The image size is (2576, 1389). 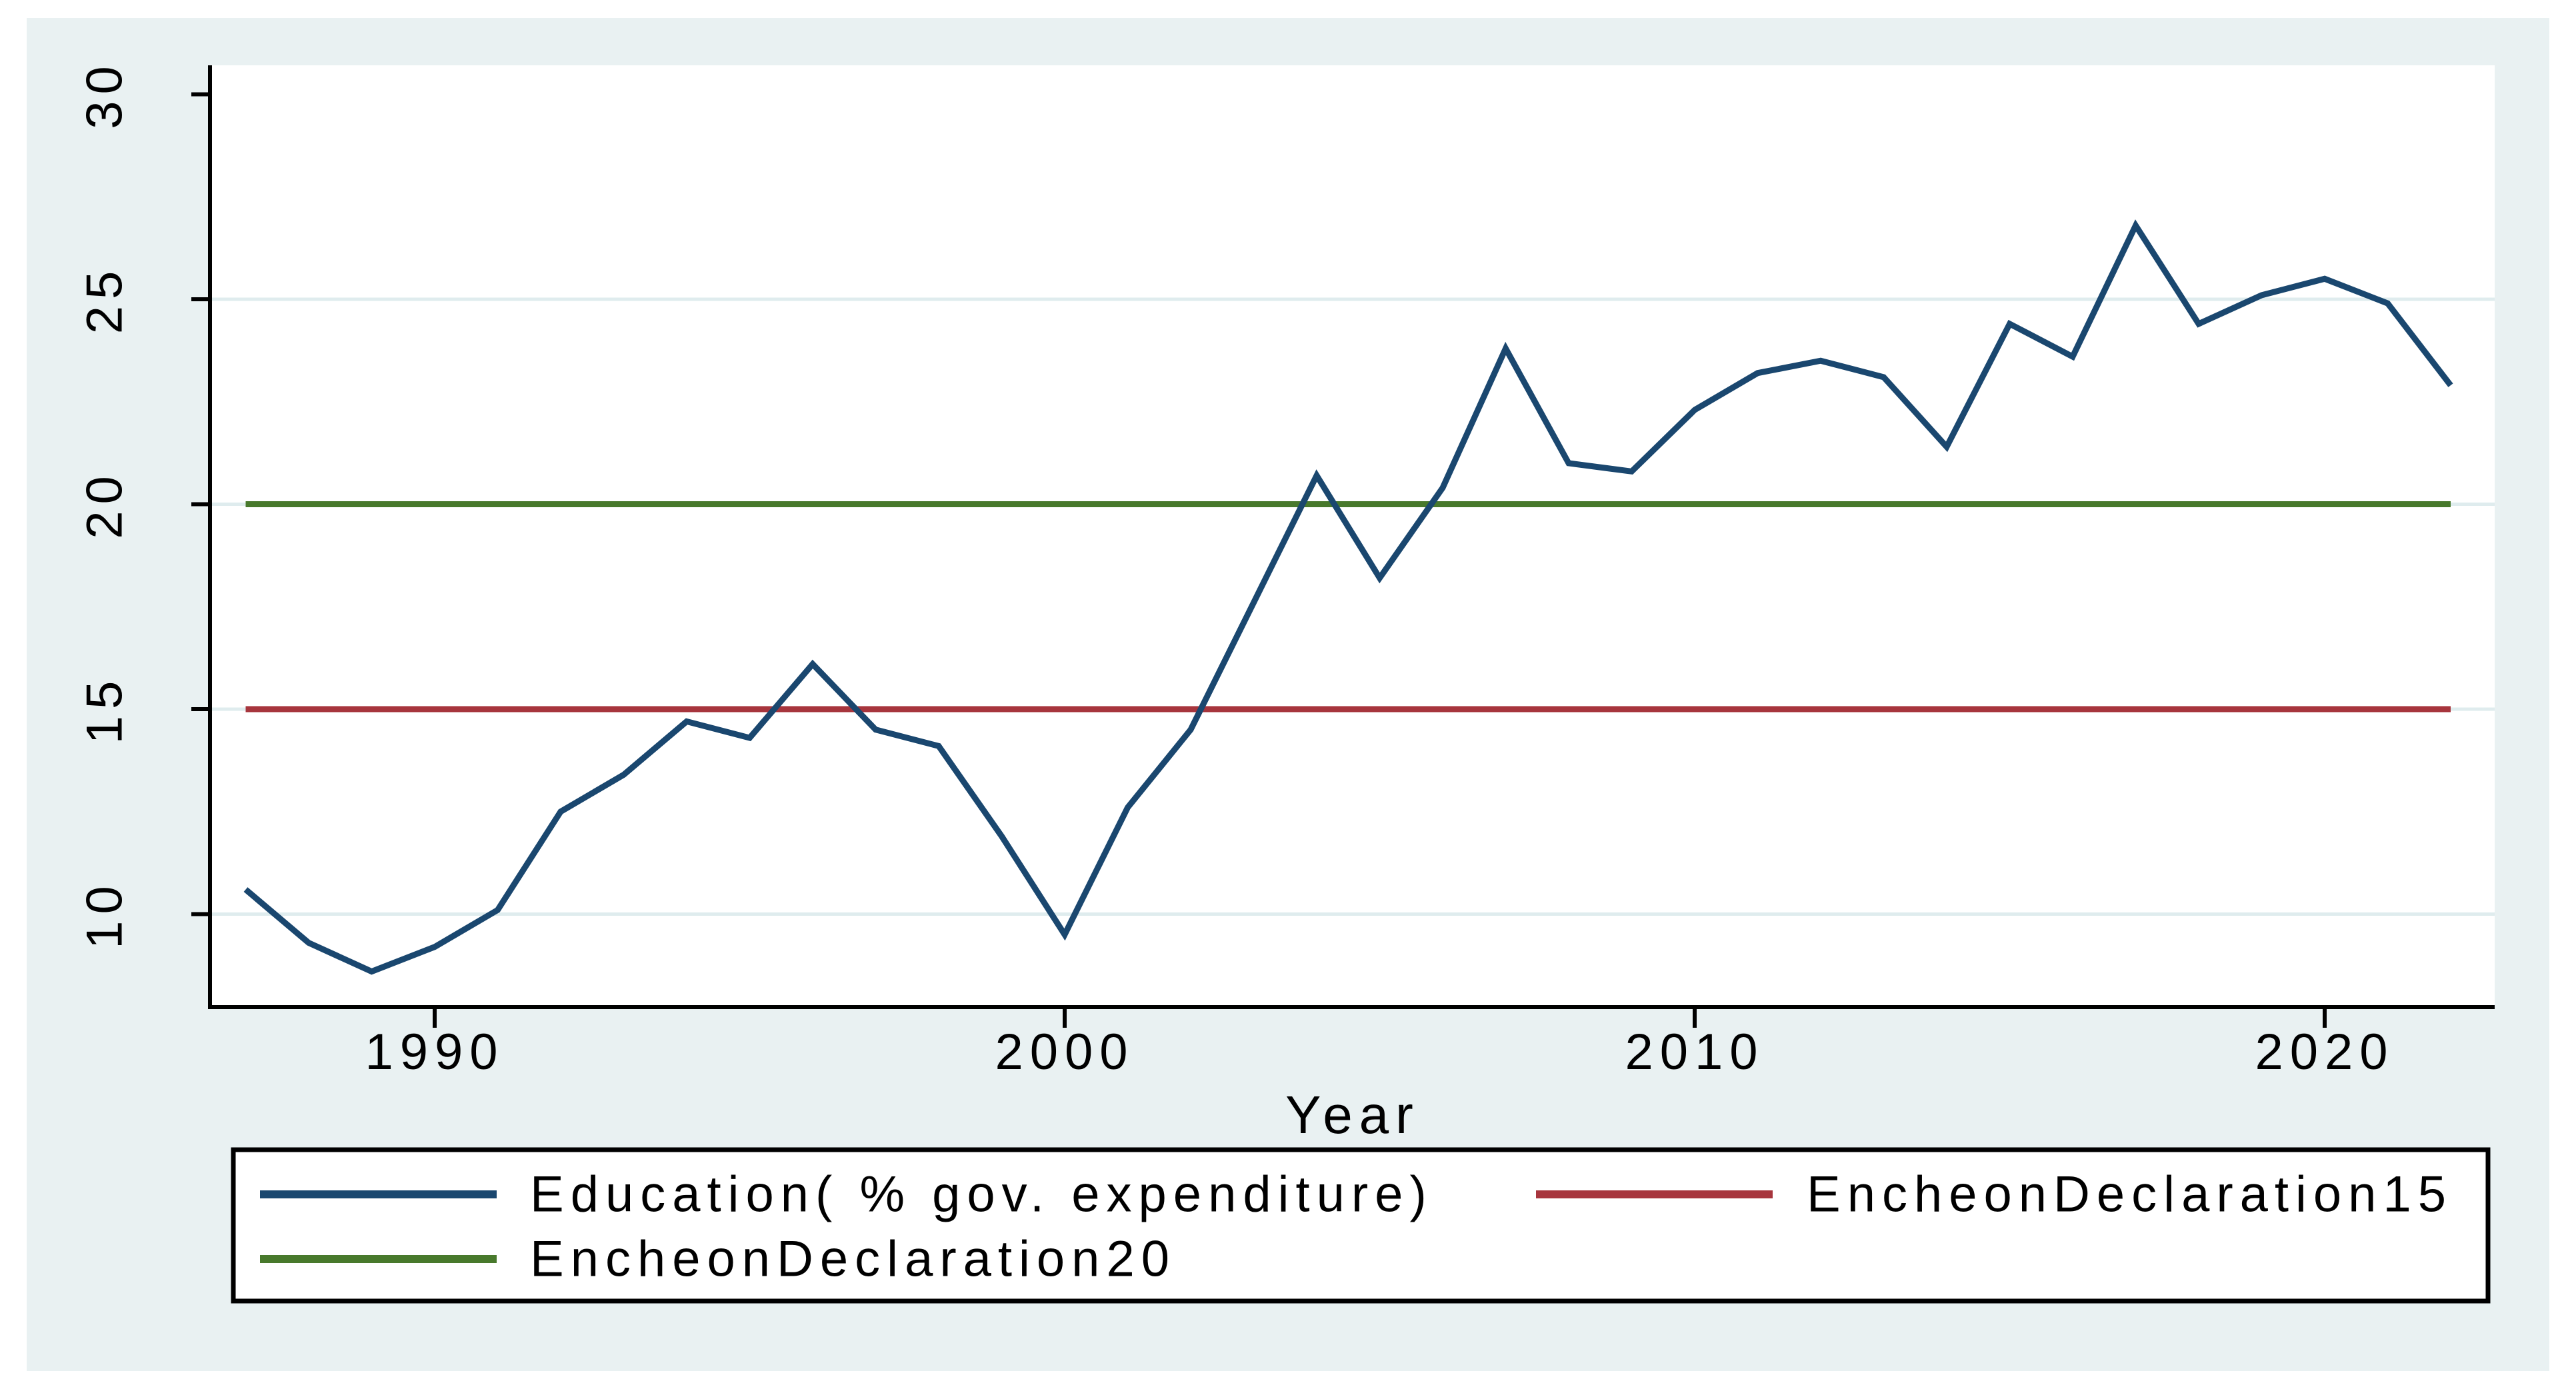 What do you see at coordinates (1380, 1019) in the screenshot?
I see `x-axis-ticks` at bounding box center [1380, 1019].